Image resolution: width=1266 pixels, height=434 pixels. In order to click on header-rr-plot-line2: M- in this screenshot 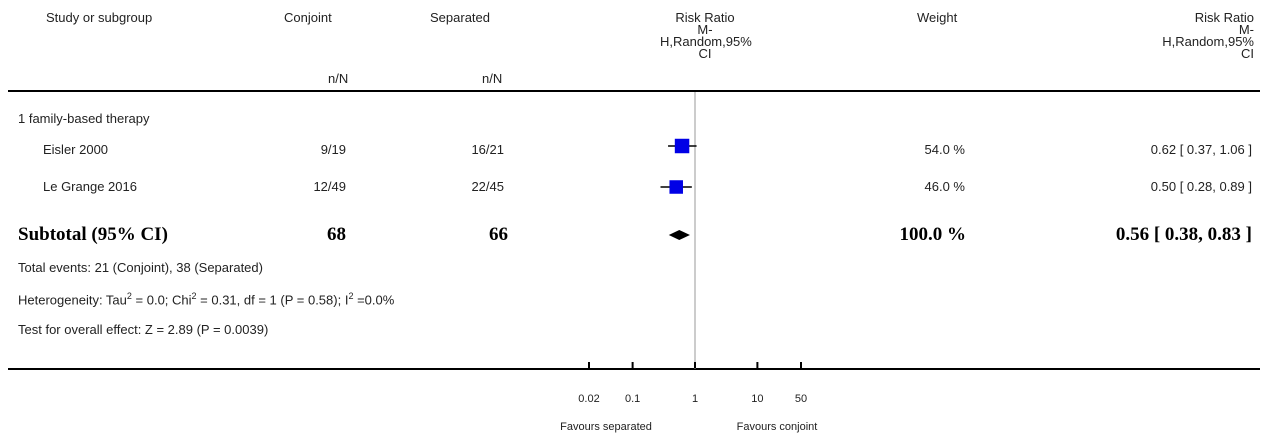, I will do `click(705, 29)`.